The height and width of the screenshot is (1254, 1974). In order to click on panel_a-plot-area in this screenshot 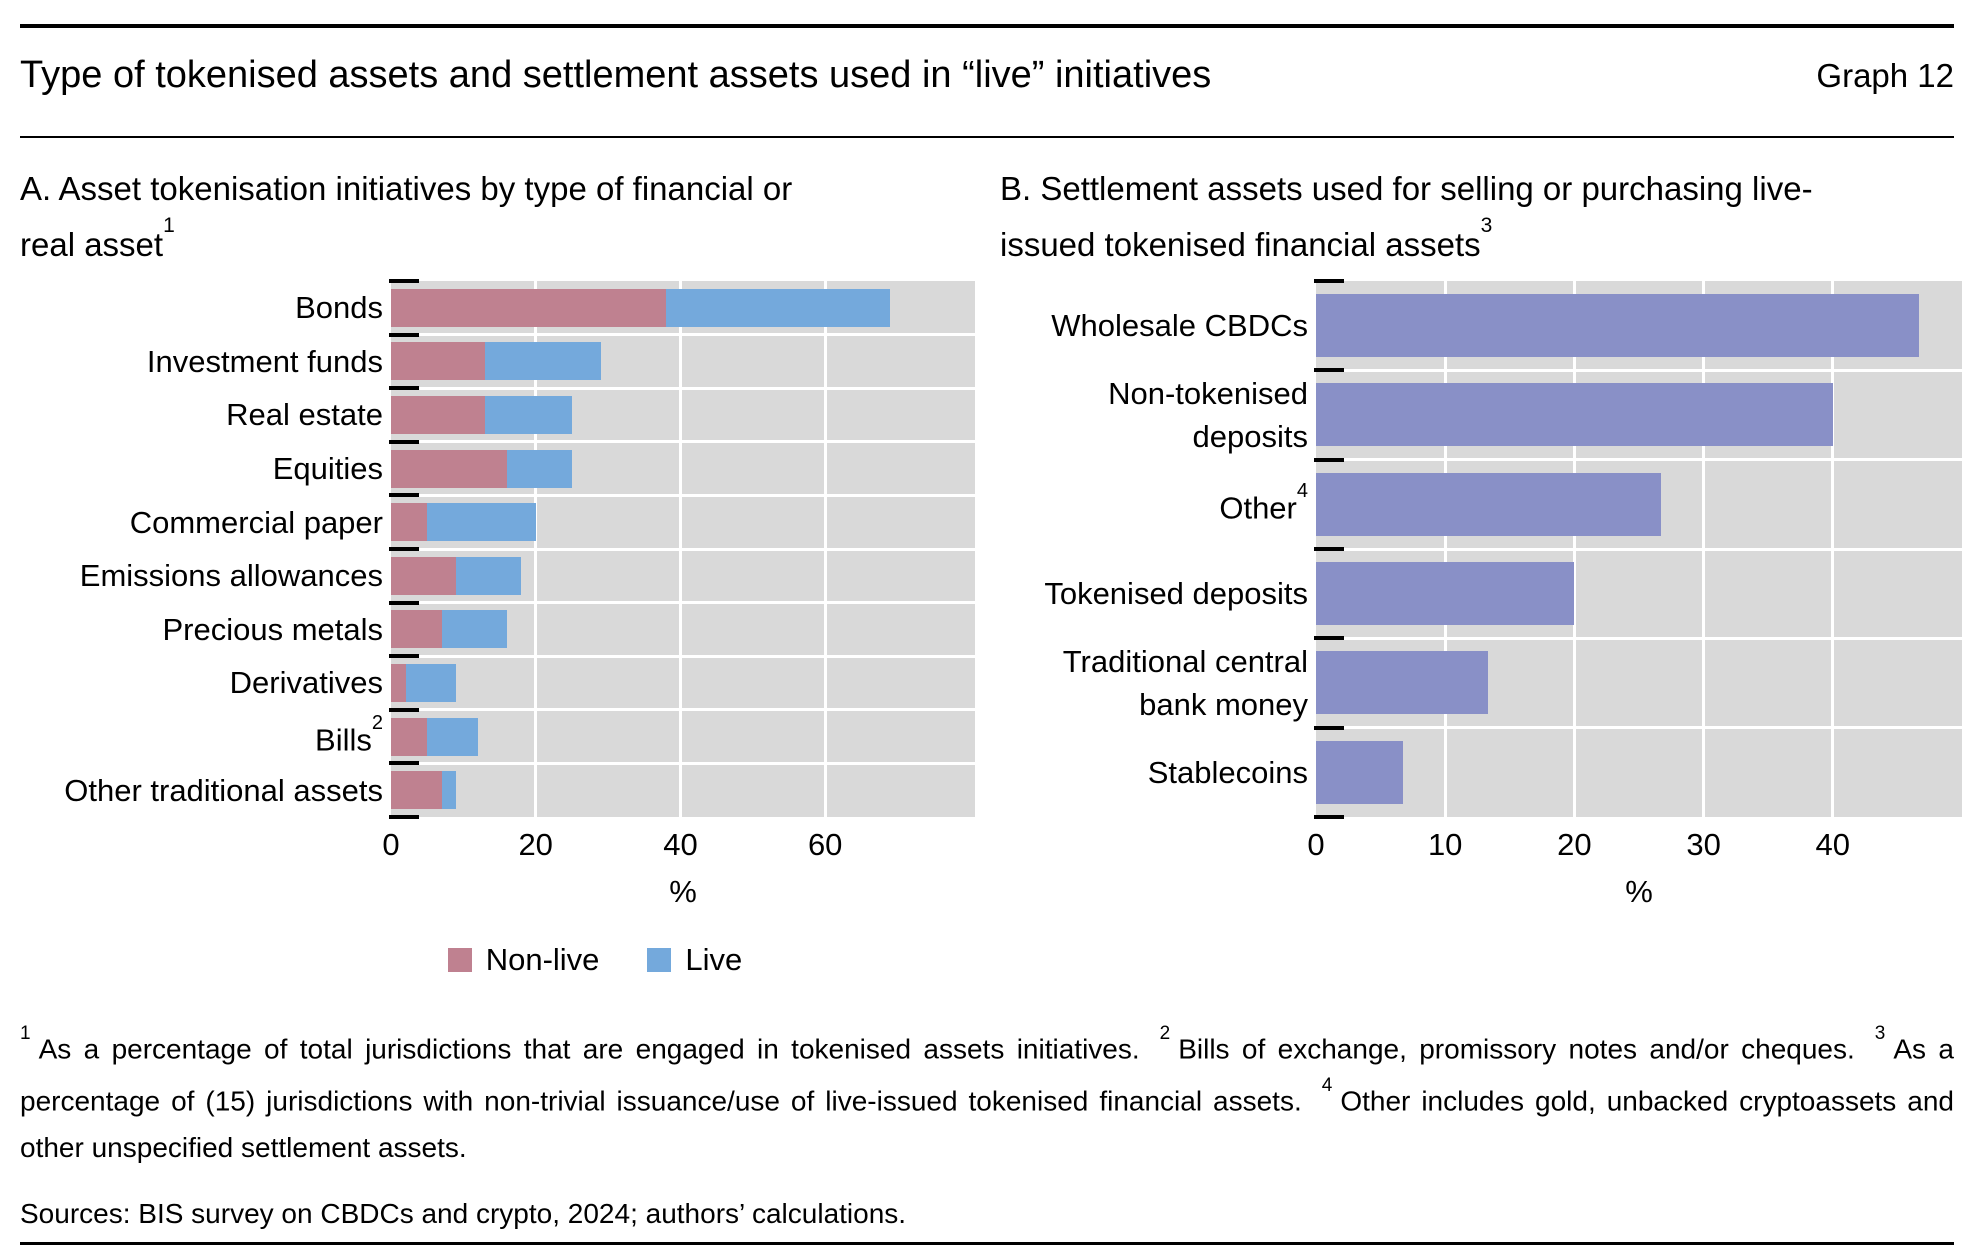, I will do `click(682, 549)`.